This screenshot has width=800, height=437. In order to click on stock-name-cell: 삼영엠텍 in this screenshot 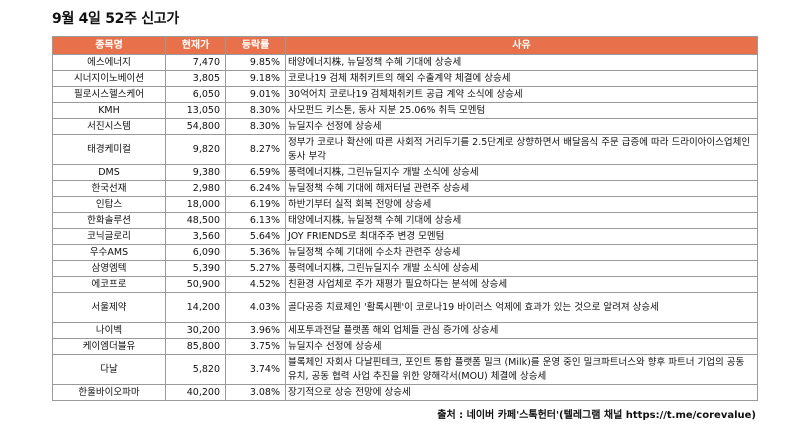, I will do `click(109, 268)`.